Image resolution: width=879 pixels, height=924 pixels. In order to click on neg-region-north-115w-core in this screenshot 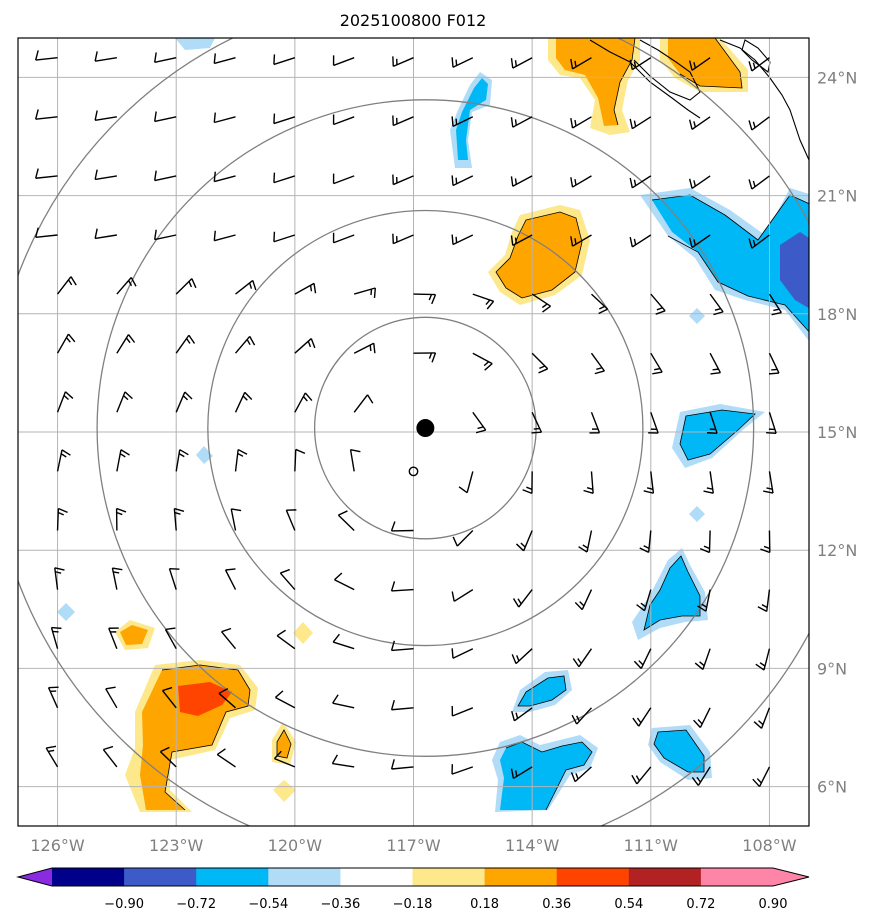, I will do `click(472, 119)`.